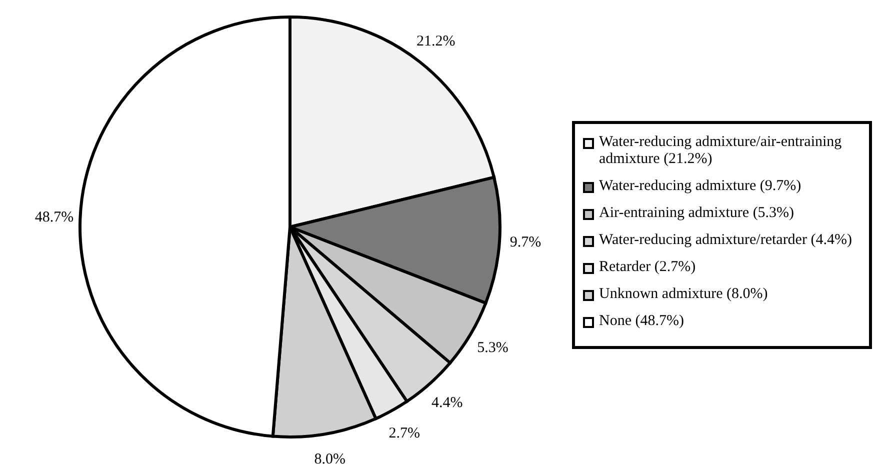  What do you see at coordinates (647, 267) in the screenshot?
I see `legend-label: Retarder (2.7%)` at bounding box center [647, 267].